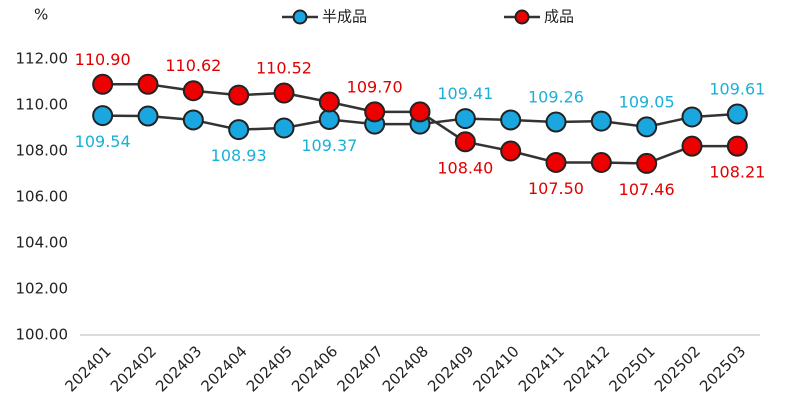 Image resolution: width=785 pixels, height=418 pixels. Describe the element at coordinates (556, 97) in the screenshot. I see `data-label: 109.26` at that location.